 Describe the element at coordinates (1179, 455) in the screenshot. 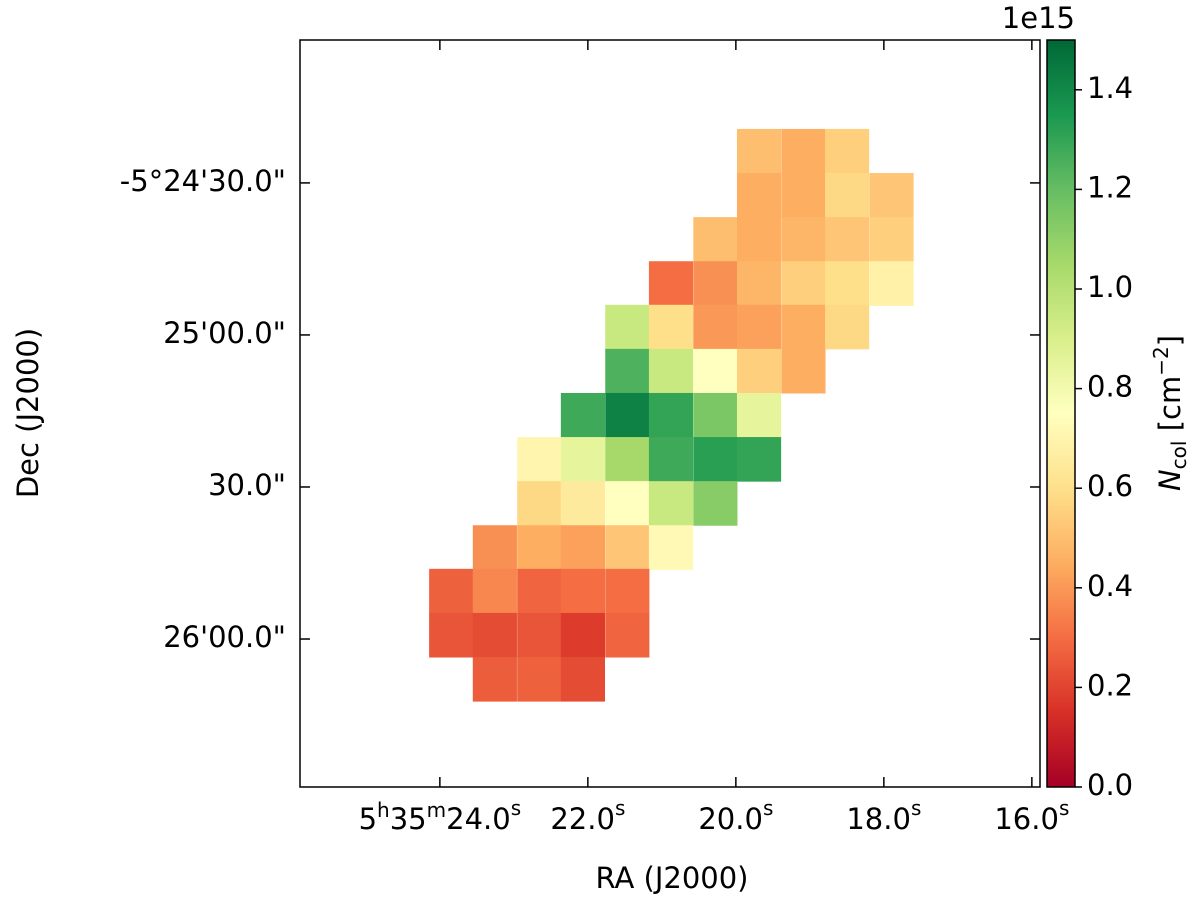

I see `colorbar-label-part: col` at that location.